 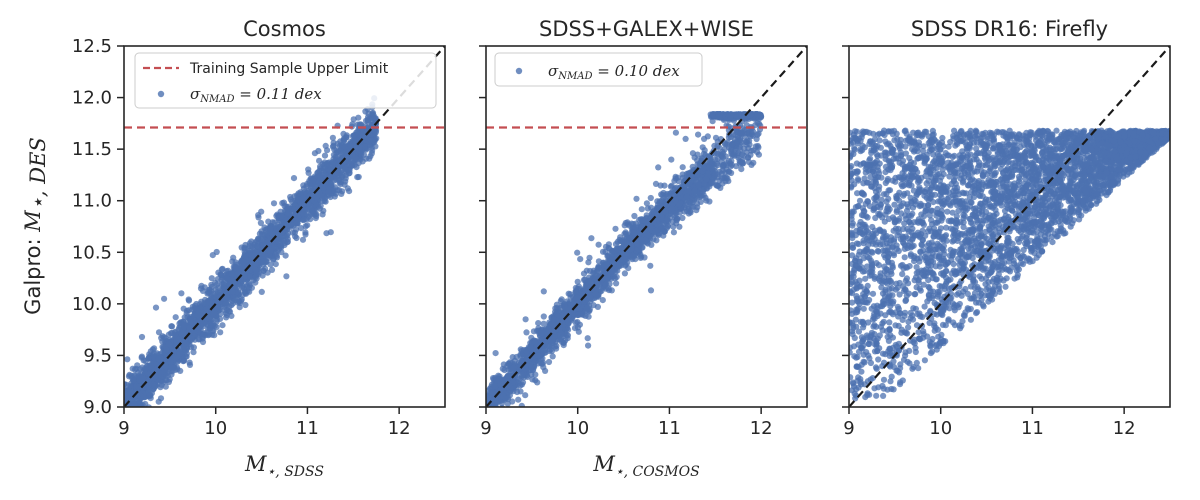 What do you see at coordinates (284, 29) in the screenshot?
I see `panel-title: Cosmos` at bounding box center [284, 29].